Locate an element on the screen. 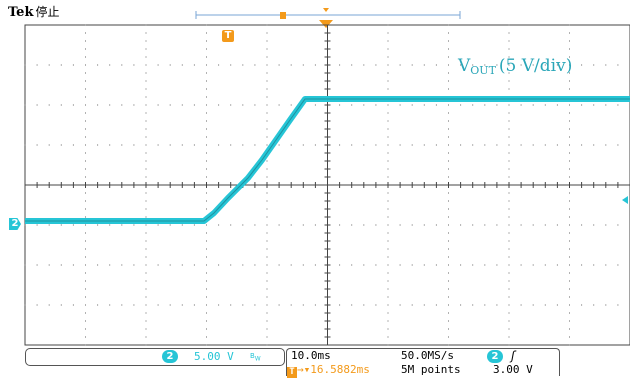 The image size is (630, 378). rising-edge-icon: ʃ is located at coordinates (513, 356).